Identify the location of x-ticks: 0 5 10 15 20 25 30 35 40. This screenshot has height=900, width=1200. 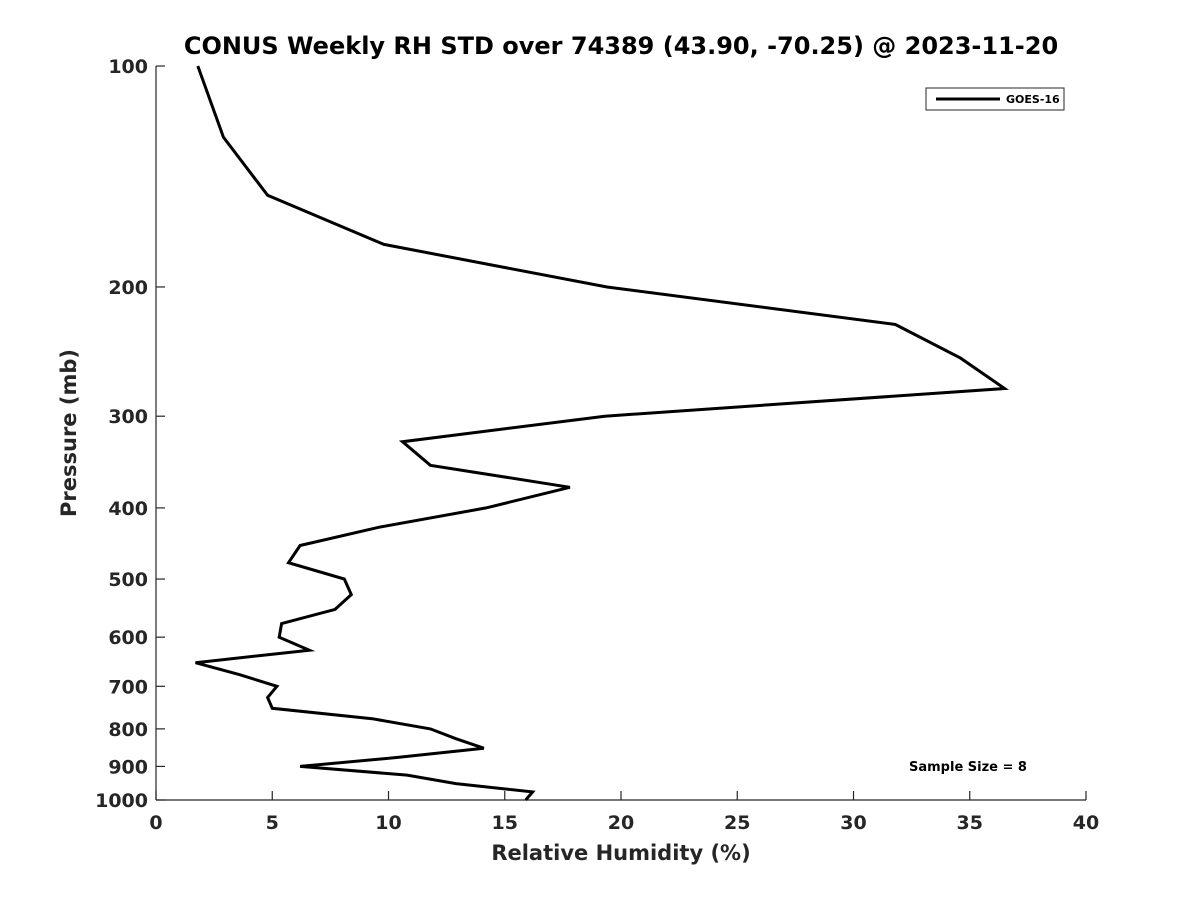
(624, 812).